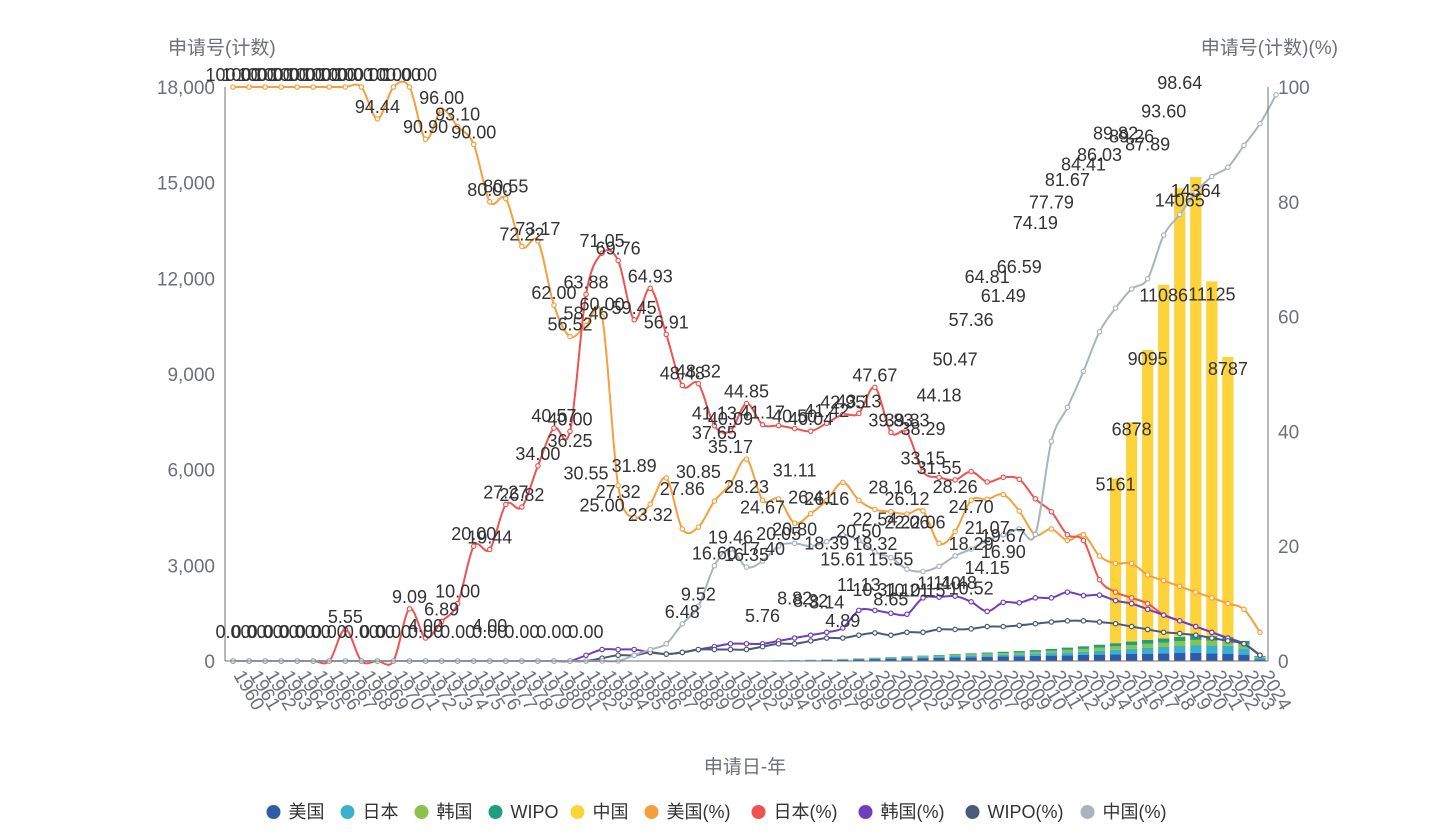 The width and height of the screenshot is (1440, 837). I want to click on legend-item: 日本(%), so click(795, 812).